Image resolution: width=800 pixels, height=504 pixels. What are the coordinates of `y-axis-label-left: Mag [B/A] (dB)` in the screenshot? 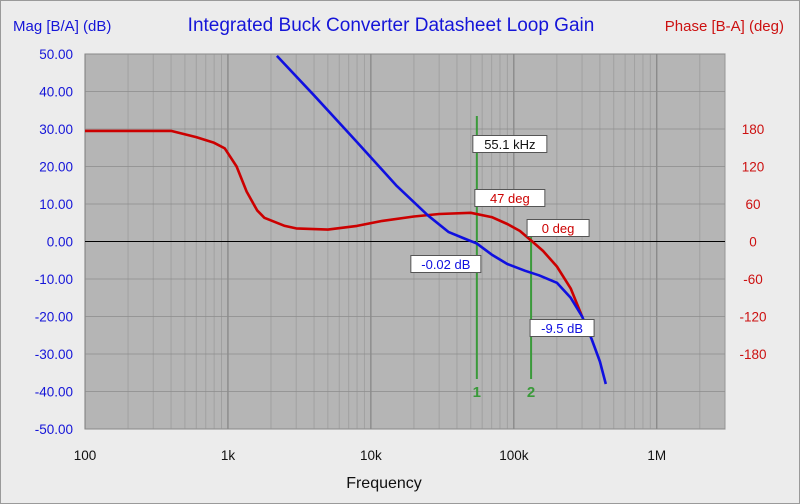 It's located at (62, 26).